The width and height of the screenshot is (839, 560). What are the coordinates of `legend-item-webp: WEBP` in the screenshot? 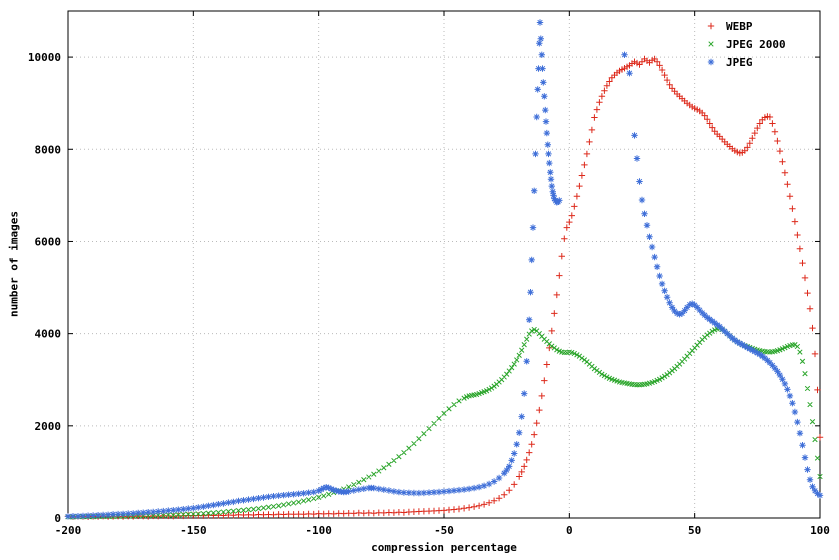 It's located at (744, 26).